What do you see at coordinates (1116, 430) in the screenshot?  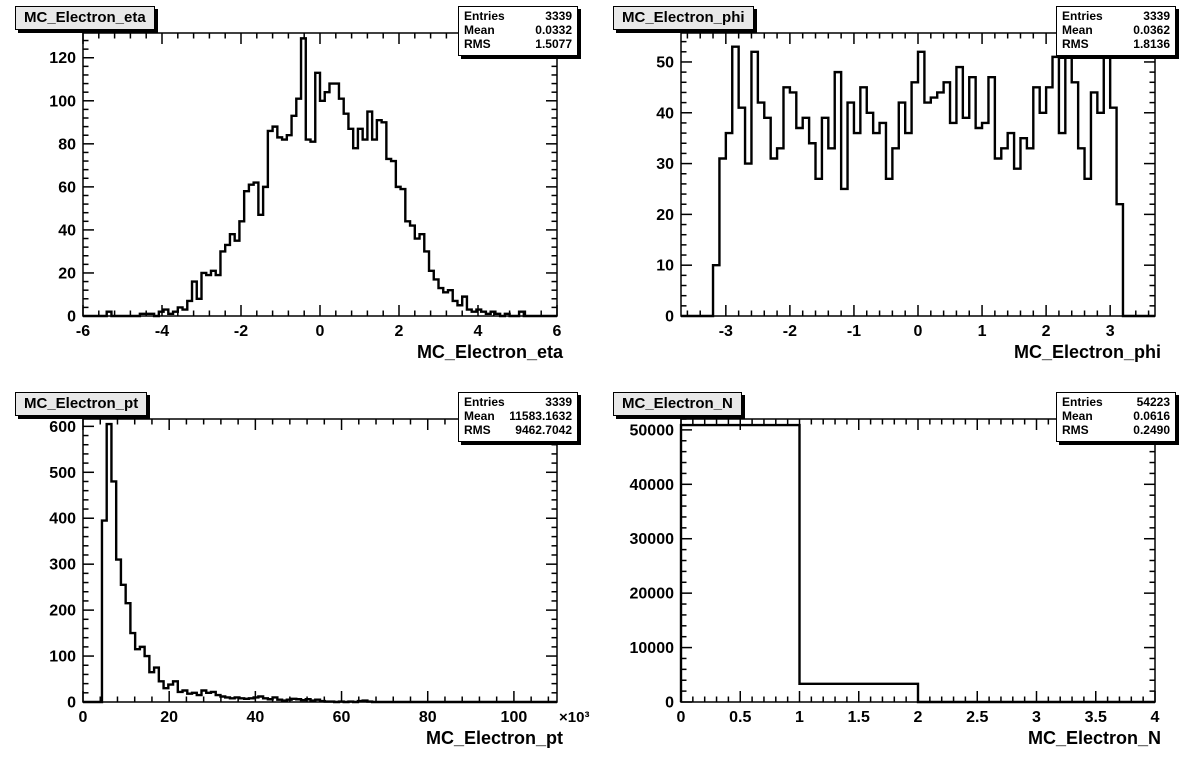 I see `stats-row-rms: RMS 0.2490` at bounding box center [1116, 430].